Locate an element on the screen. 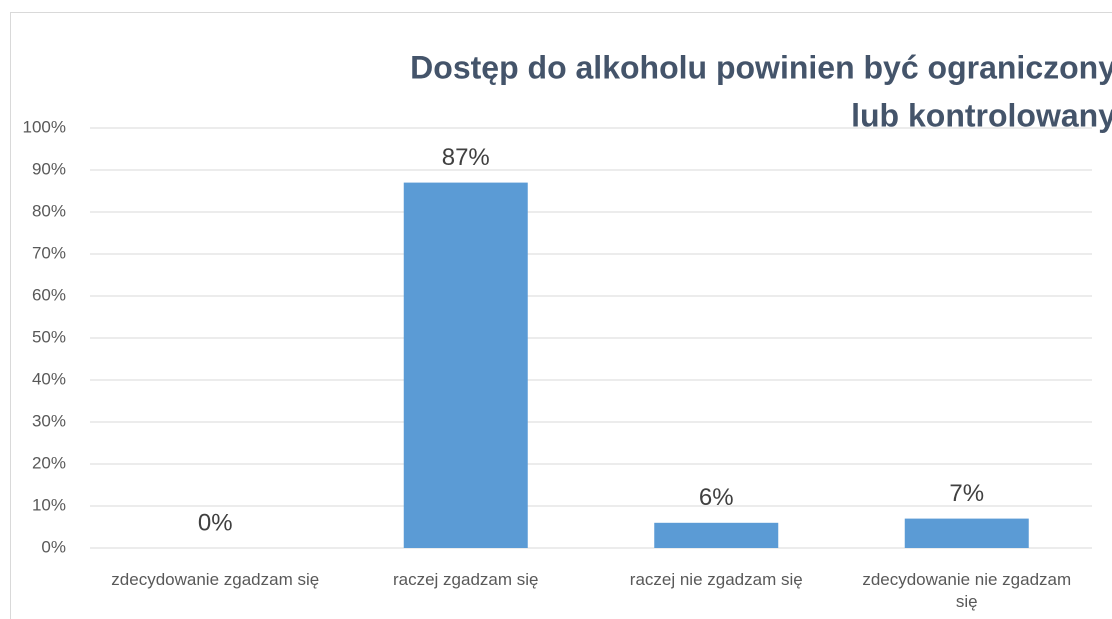 This screenshot has height=619, width=1112. data-label: 0% is located at coordinates (215, 522).